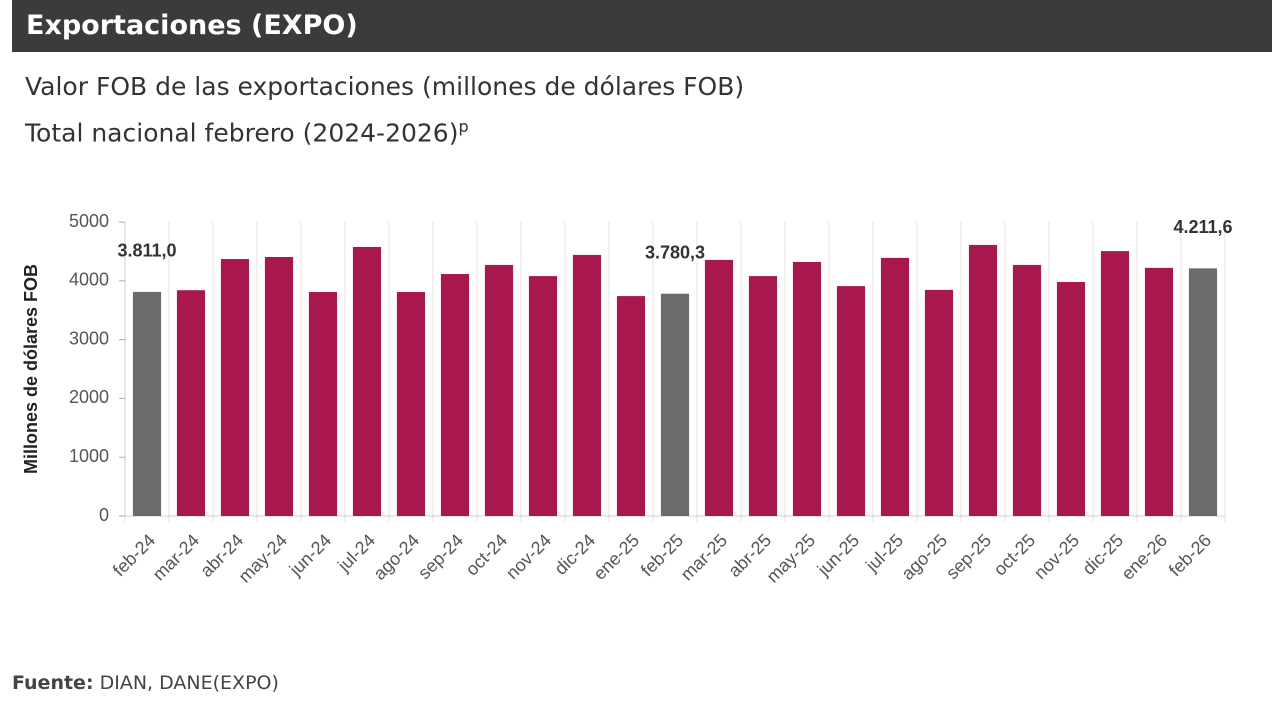 The width and height of the screenshot is (1280, 711). I want to click on x-tick-label: jun-24, so click(310, 555).